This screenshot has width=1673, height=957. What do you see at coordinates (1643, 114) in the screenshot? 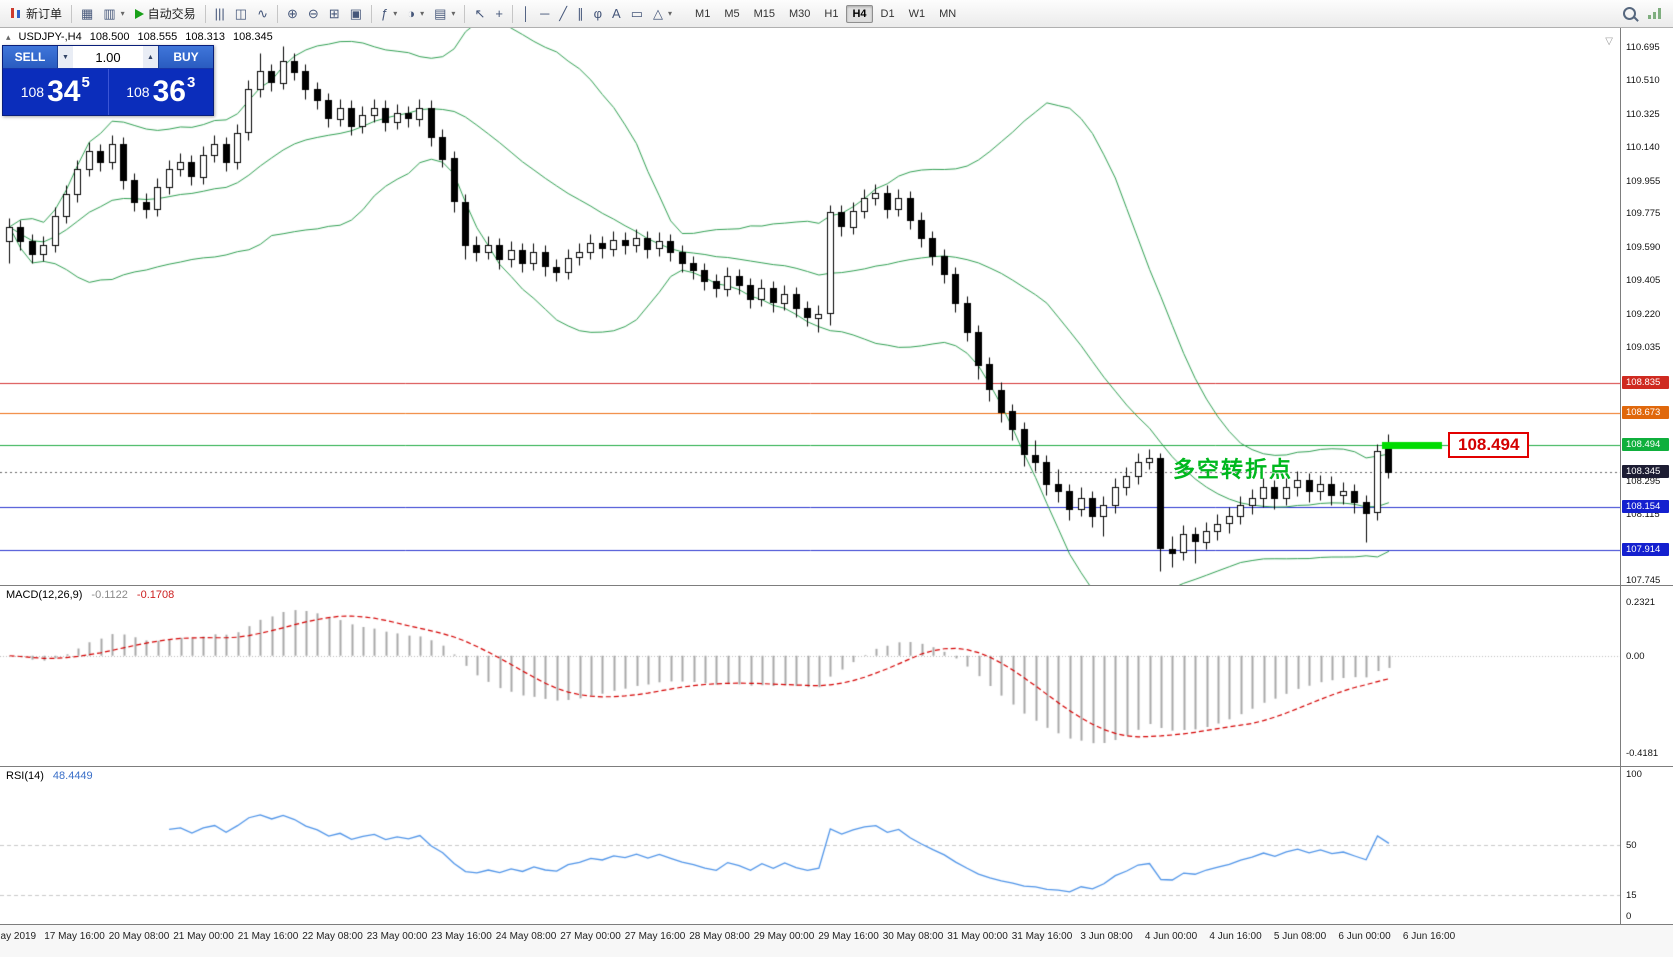
I see `axis-tick: 110.325` at bounding box center [1643, 114].